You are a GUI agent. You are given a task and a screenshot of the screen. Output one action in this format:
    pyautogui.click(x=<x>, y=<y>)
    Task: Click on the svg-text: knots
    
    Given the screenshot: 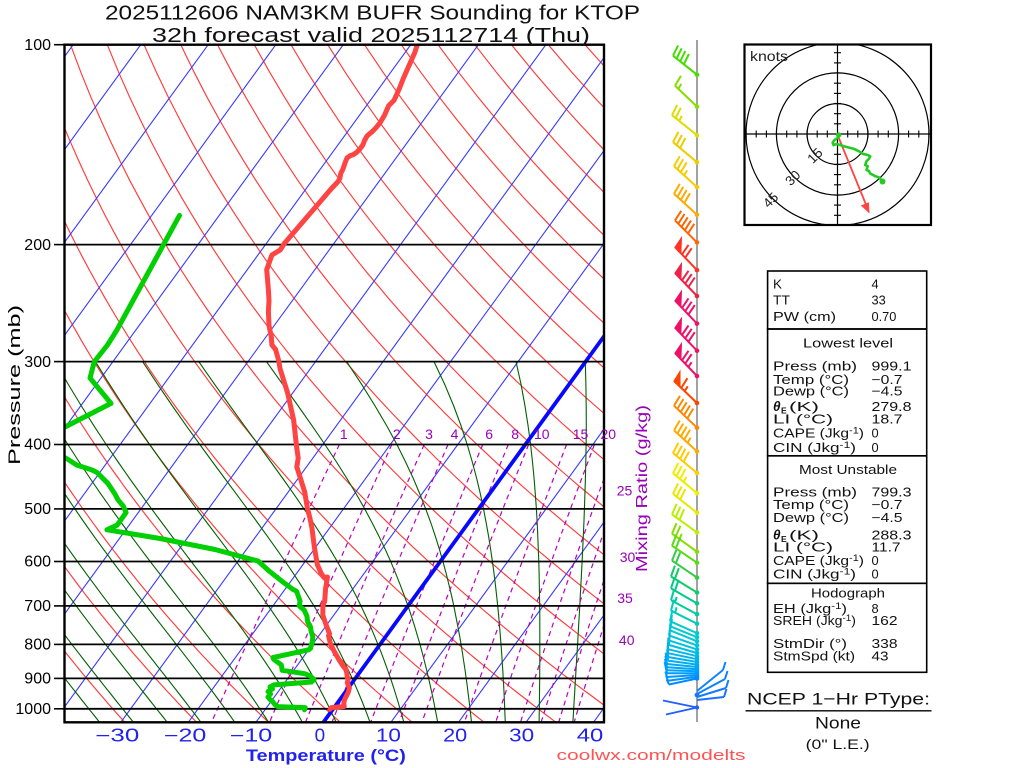 What is the action you would take?
    pyautogui.click(x=769, y=56)
    